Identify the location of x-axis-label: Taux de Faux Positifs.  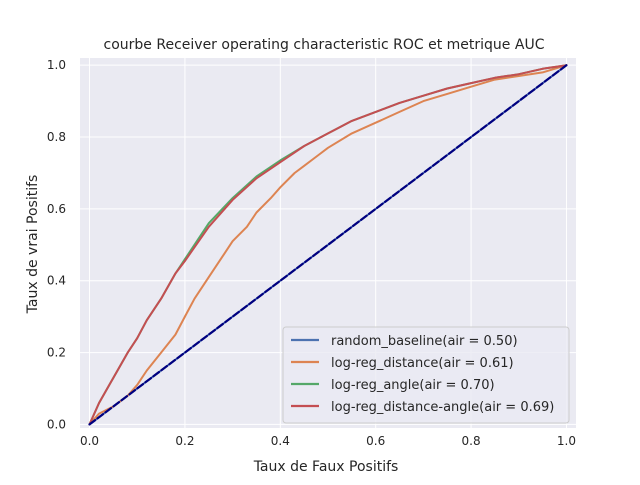
(326, 467).